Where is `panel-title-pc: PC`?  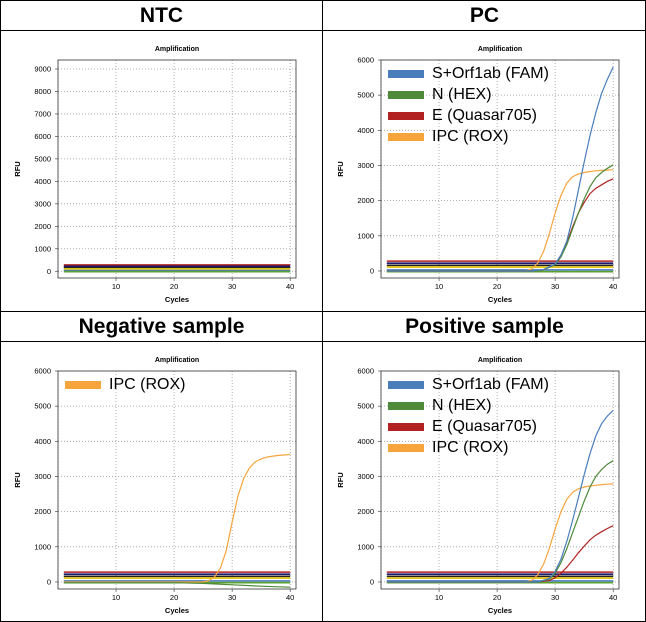 panel-title-pc: PC is located at coordinates (484, 15).